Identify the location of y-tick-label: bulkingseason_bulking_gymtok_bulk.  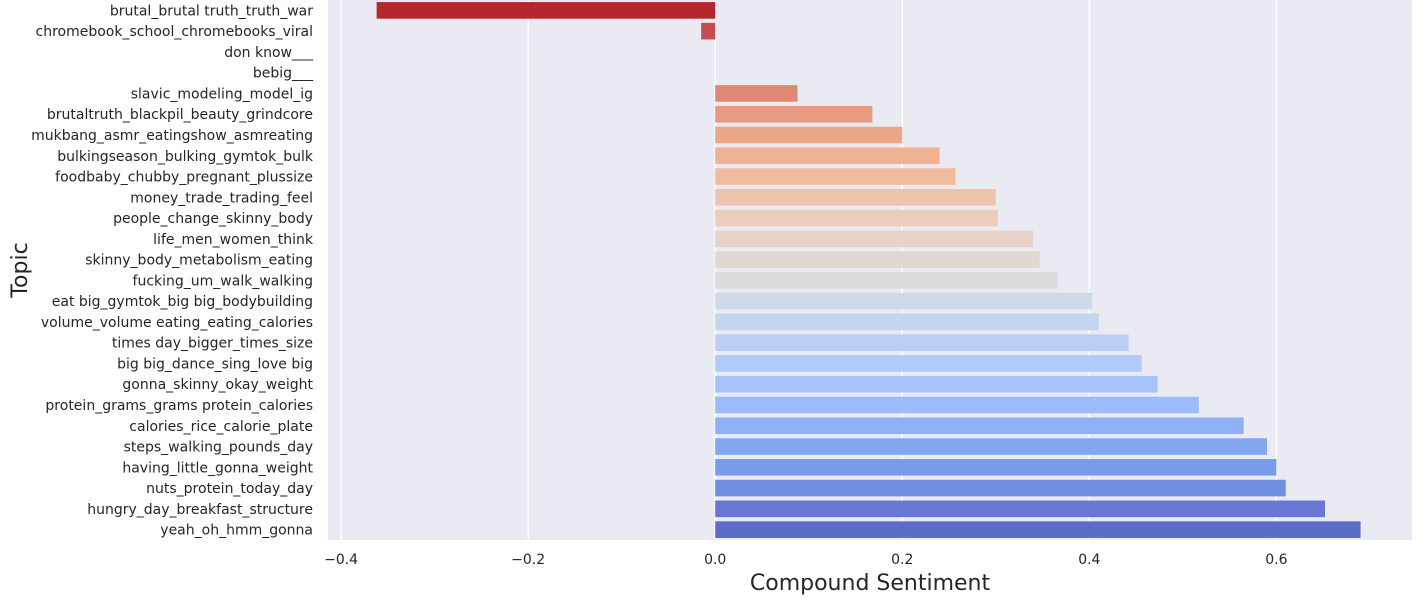
(185, 157).